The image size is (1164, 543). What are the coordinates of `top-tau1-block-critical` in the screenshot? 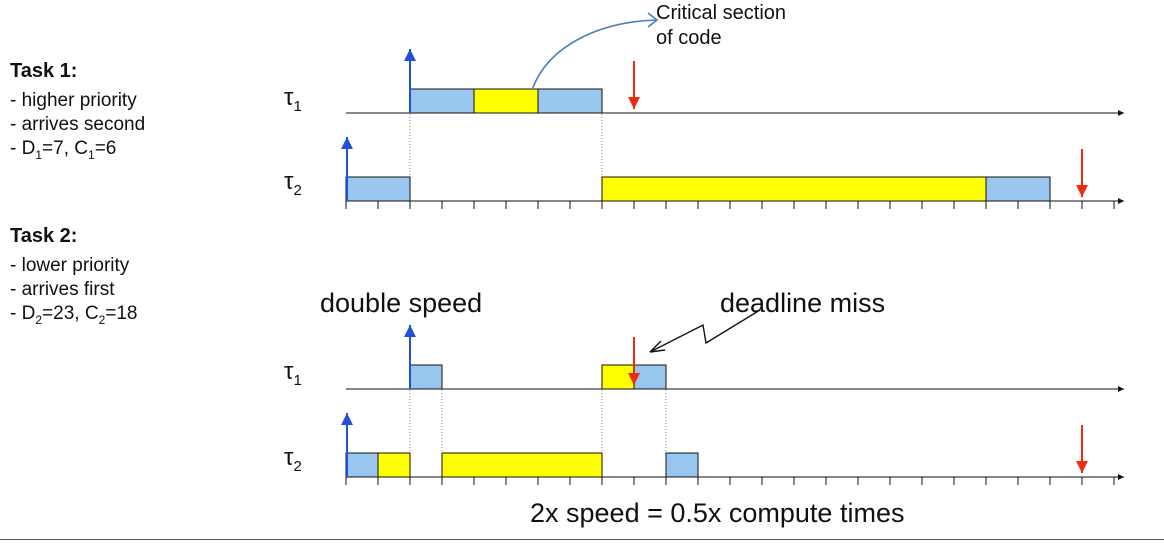 It's located at (506, 101).